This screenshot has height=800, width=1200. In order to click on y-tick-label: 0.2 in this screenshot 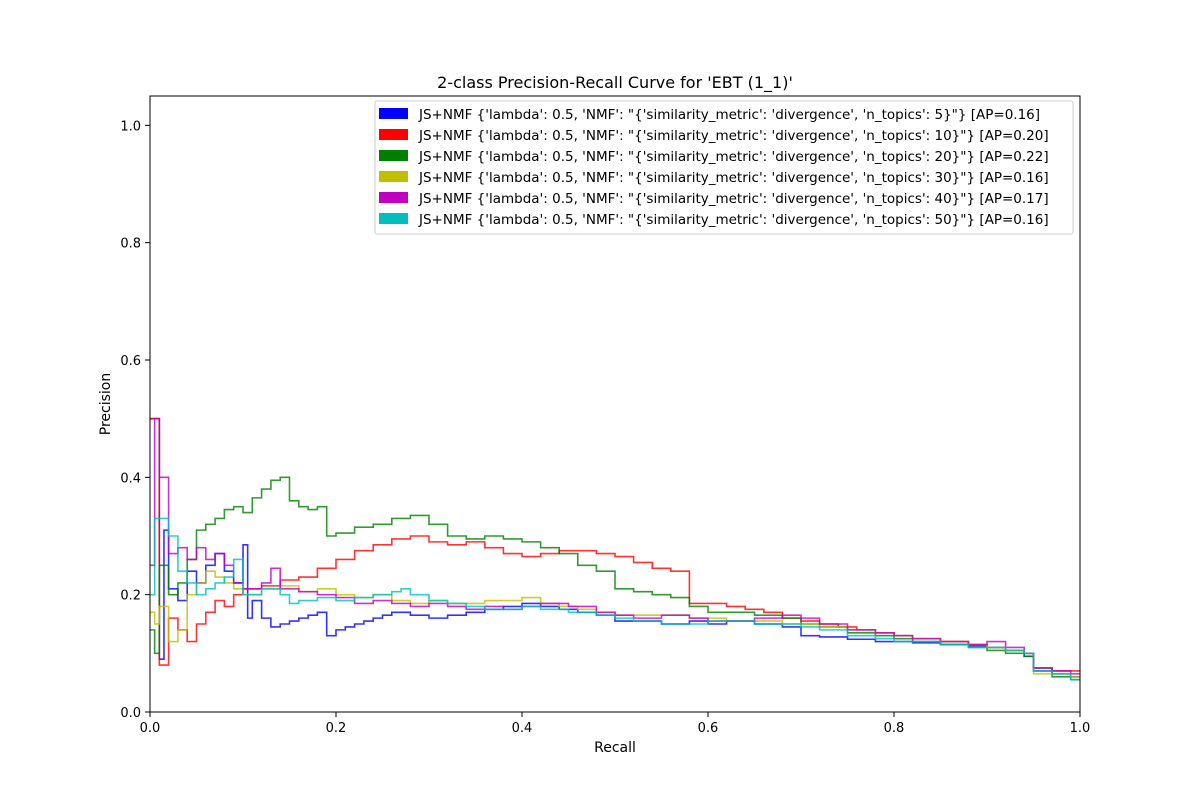, I will do `click(130, 596)`.